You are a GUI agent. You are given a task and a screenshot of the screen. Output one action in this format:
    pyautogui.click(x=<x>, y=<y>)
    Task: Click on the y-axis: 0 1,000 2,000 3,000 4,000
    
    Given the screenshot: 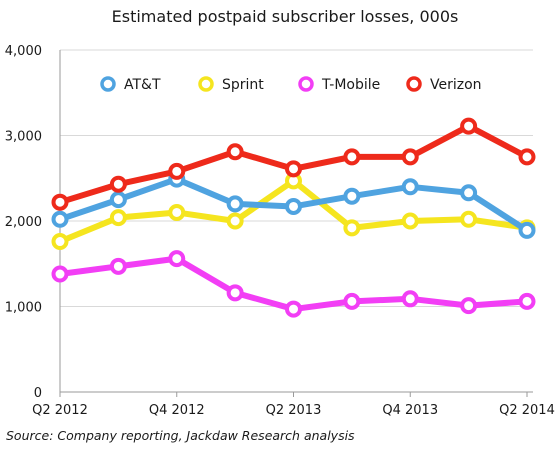 What is the action you would take?
    pyautogui.click(x=23, y=222)
    